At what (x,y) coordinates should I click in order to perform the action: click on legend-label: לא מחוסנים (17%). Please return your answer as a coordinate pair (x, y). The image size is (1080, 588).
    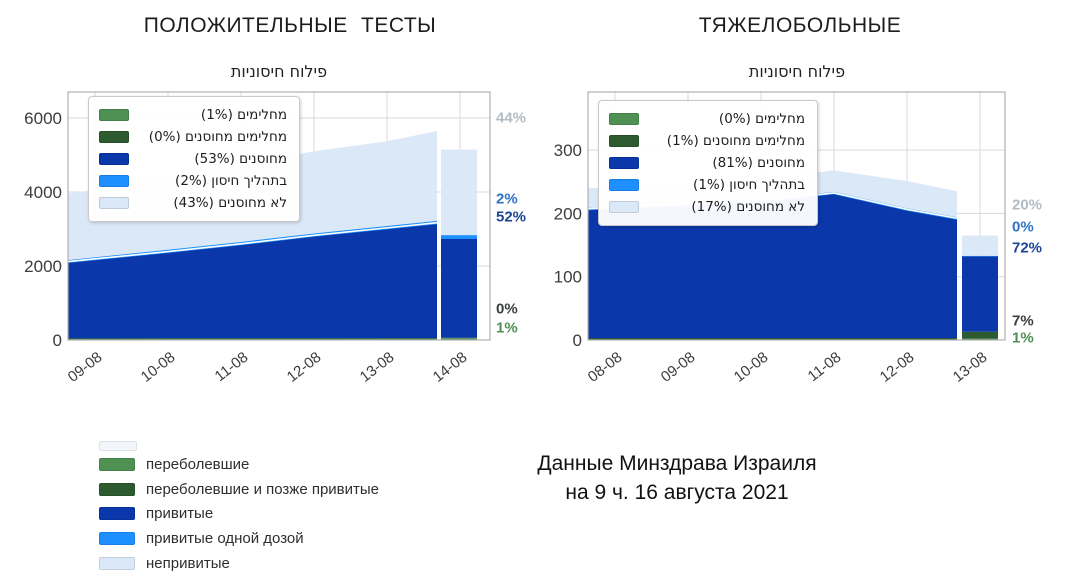
    Looking at the image, I should click on (748, 207).